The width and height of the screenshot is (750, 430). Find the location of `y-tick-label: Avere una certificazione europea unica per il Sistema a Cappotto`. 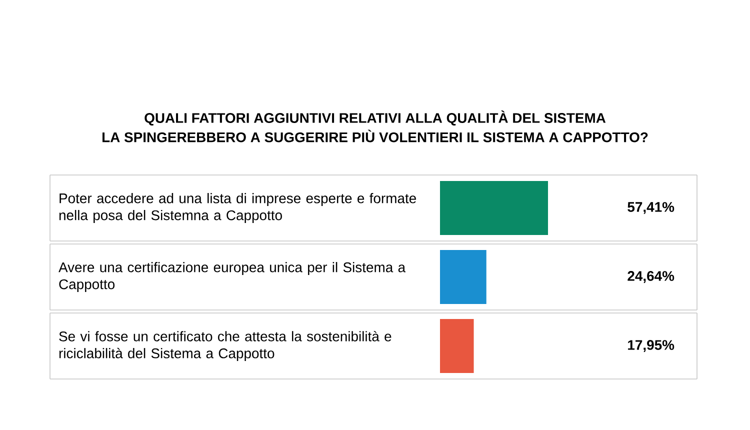

y-tick-label: Avere una certificazione europea unica per il Sistema a Cappotto is located at coordinates (232, 277).